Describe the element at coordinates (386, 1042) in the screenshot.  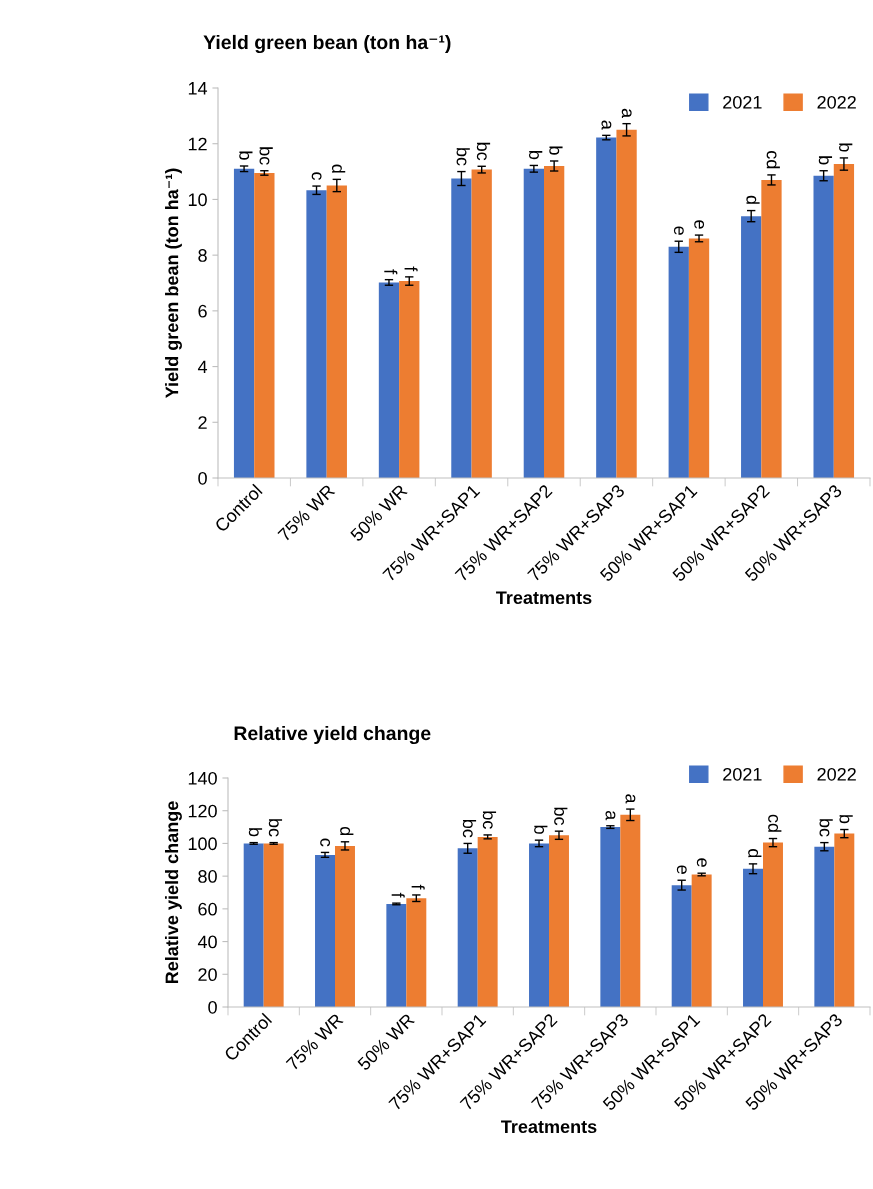
I see `x-tick-label: 50% WR` at that location.